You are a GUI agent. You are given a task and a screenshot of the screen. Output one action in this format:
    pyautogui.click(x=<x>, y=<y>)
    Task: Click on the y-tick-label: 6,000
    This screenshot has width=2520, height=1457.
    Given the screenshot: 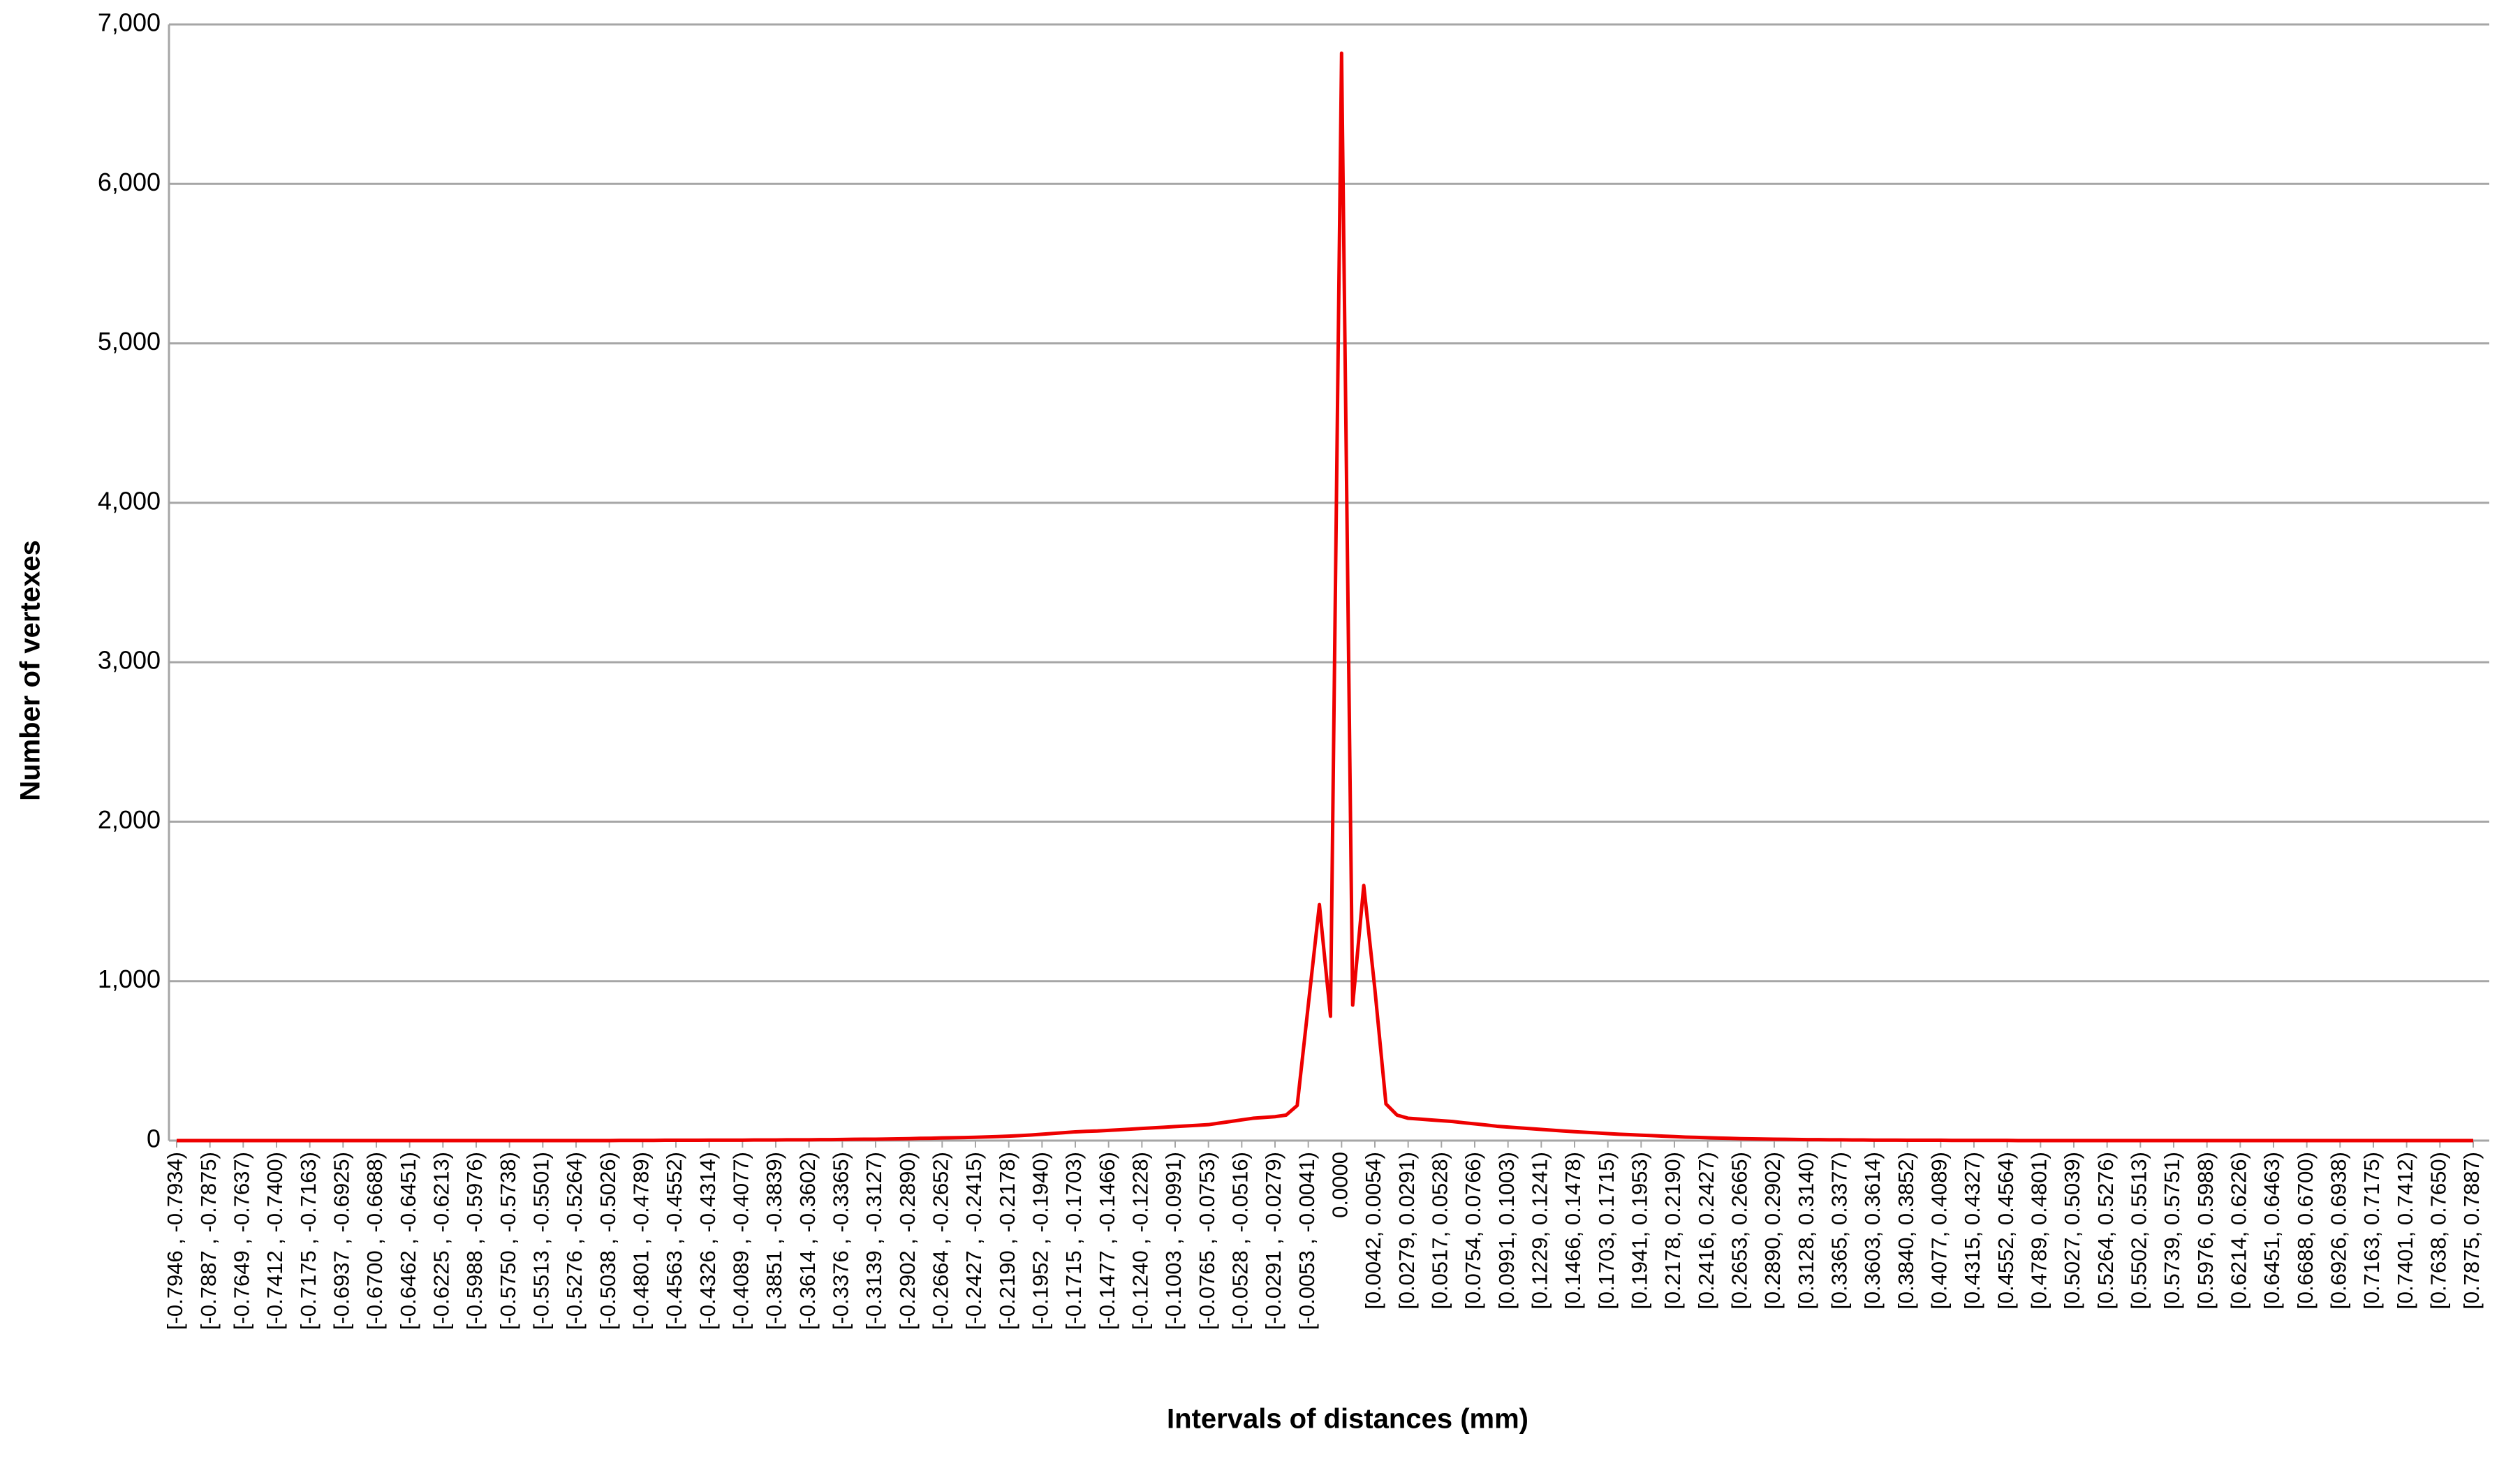 What is the action you would take?
    pyautogui.click(x=129, y=182)
    